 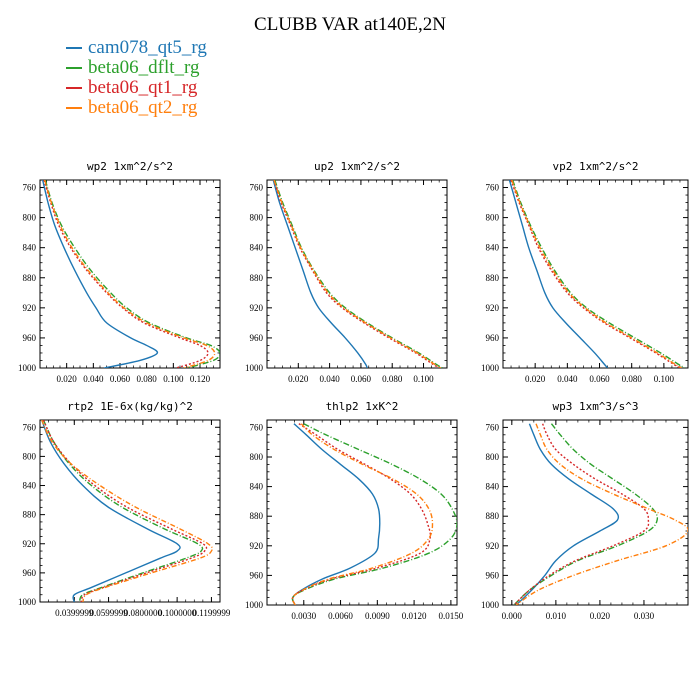 I want to click on figure-title: CLUBB VAR at140E,2N, so click(x=350, y=24).